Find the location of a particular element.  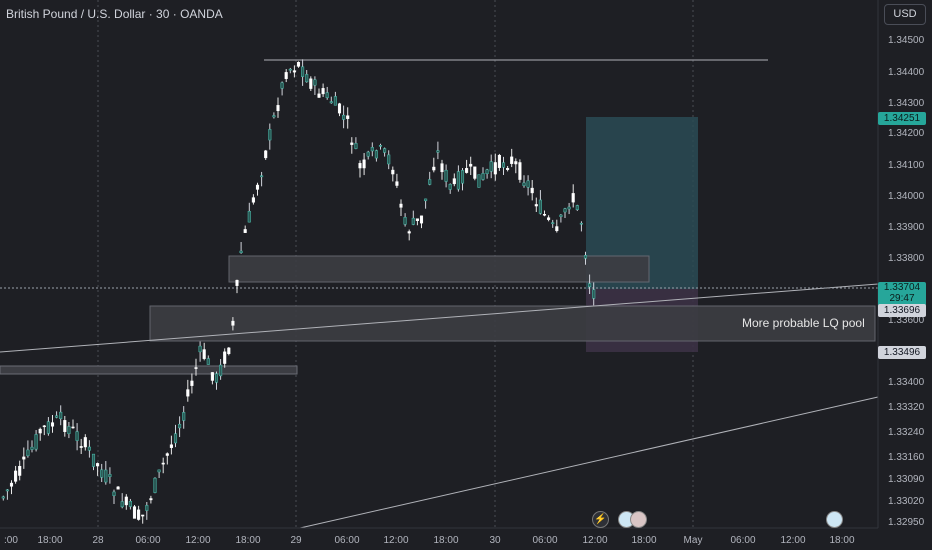

y-tick-label: 1.34400 is located at coordinates (906, 72).